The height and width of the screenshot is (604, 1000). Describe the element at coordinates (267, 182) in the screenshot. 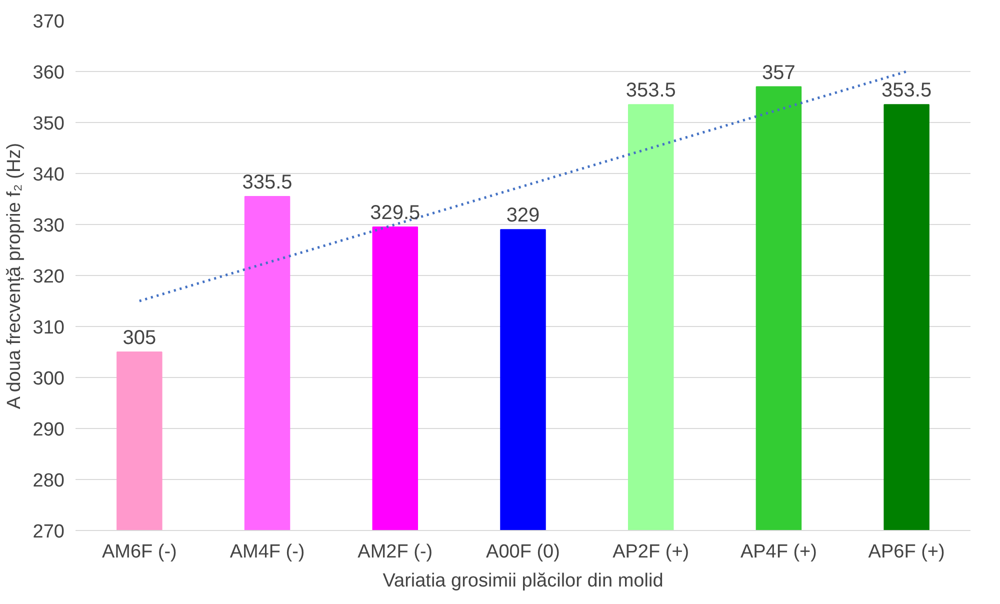

I see `data-label: 335.5` at that location.